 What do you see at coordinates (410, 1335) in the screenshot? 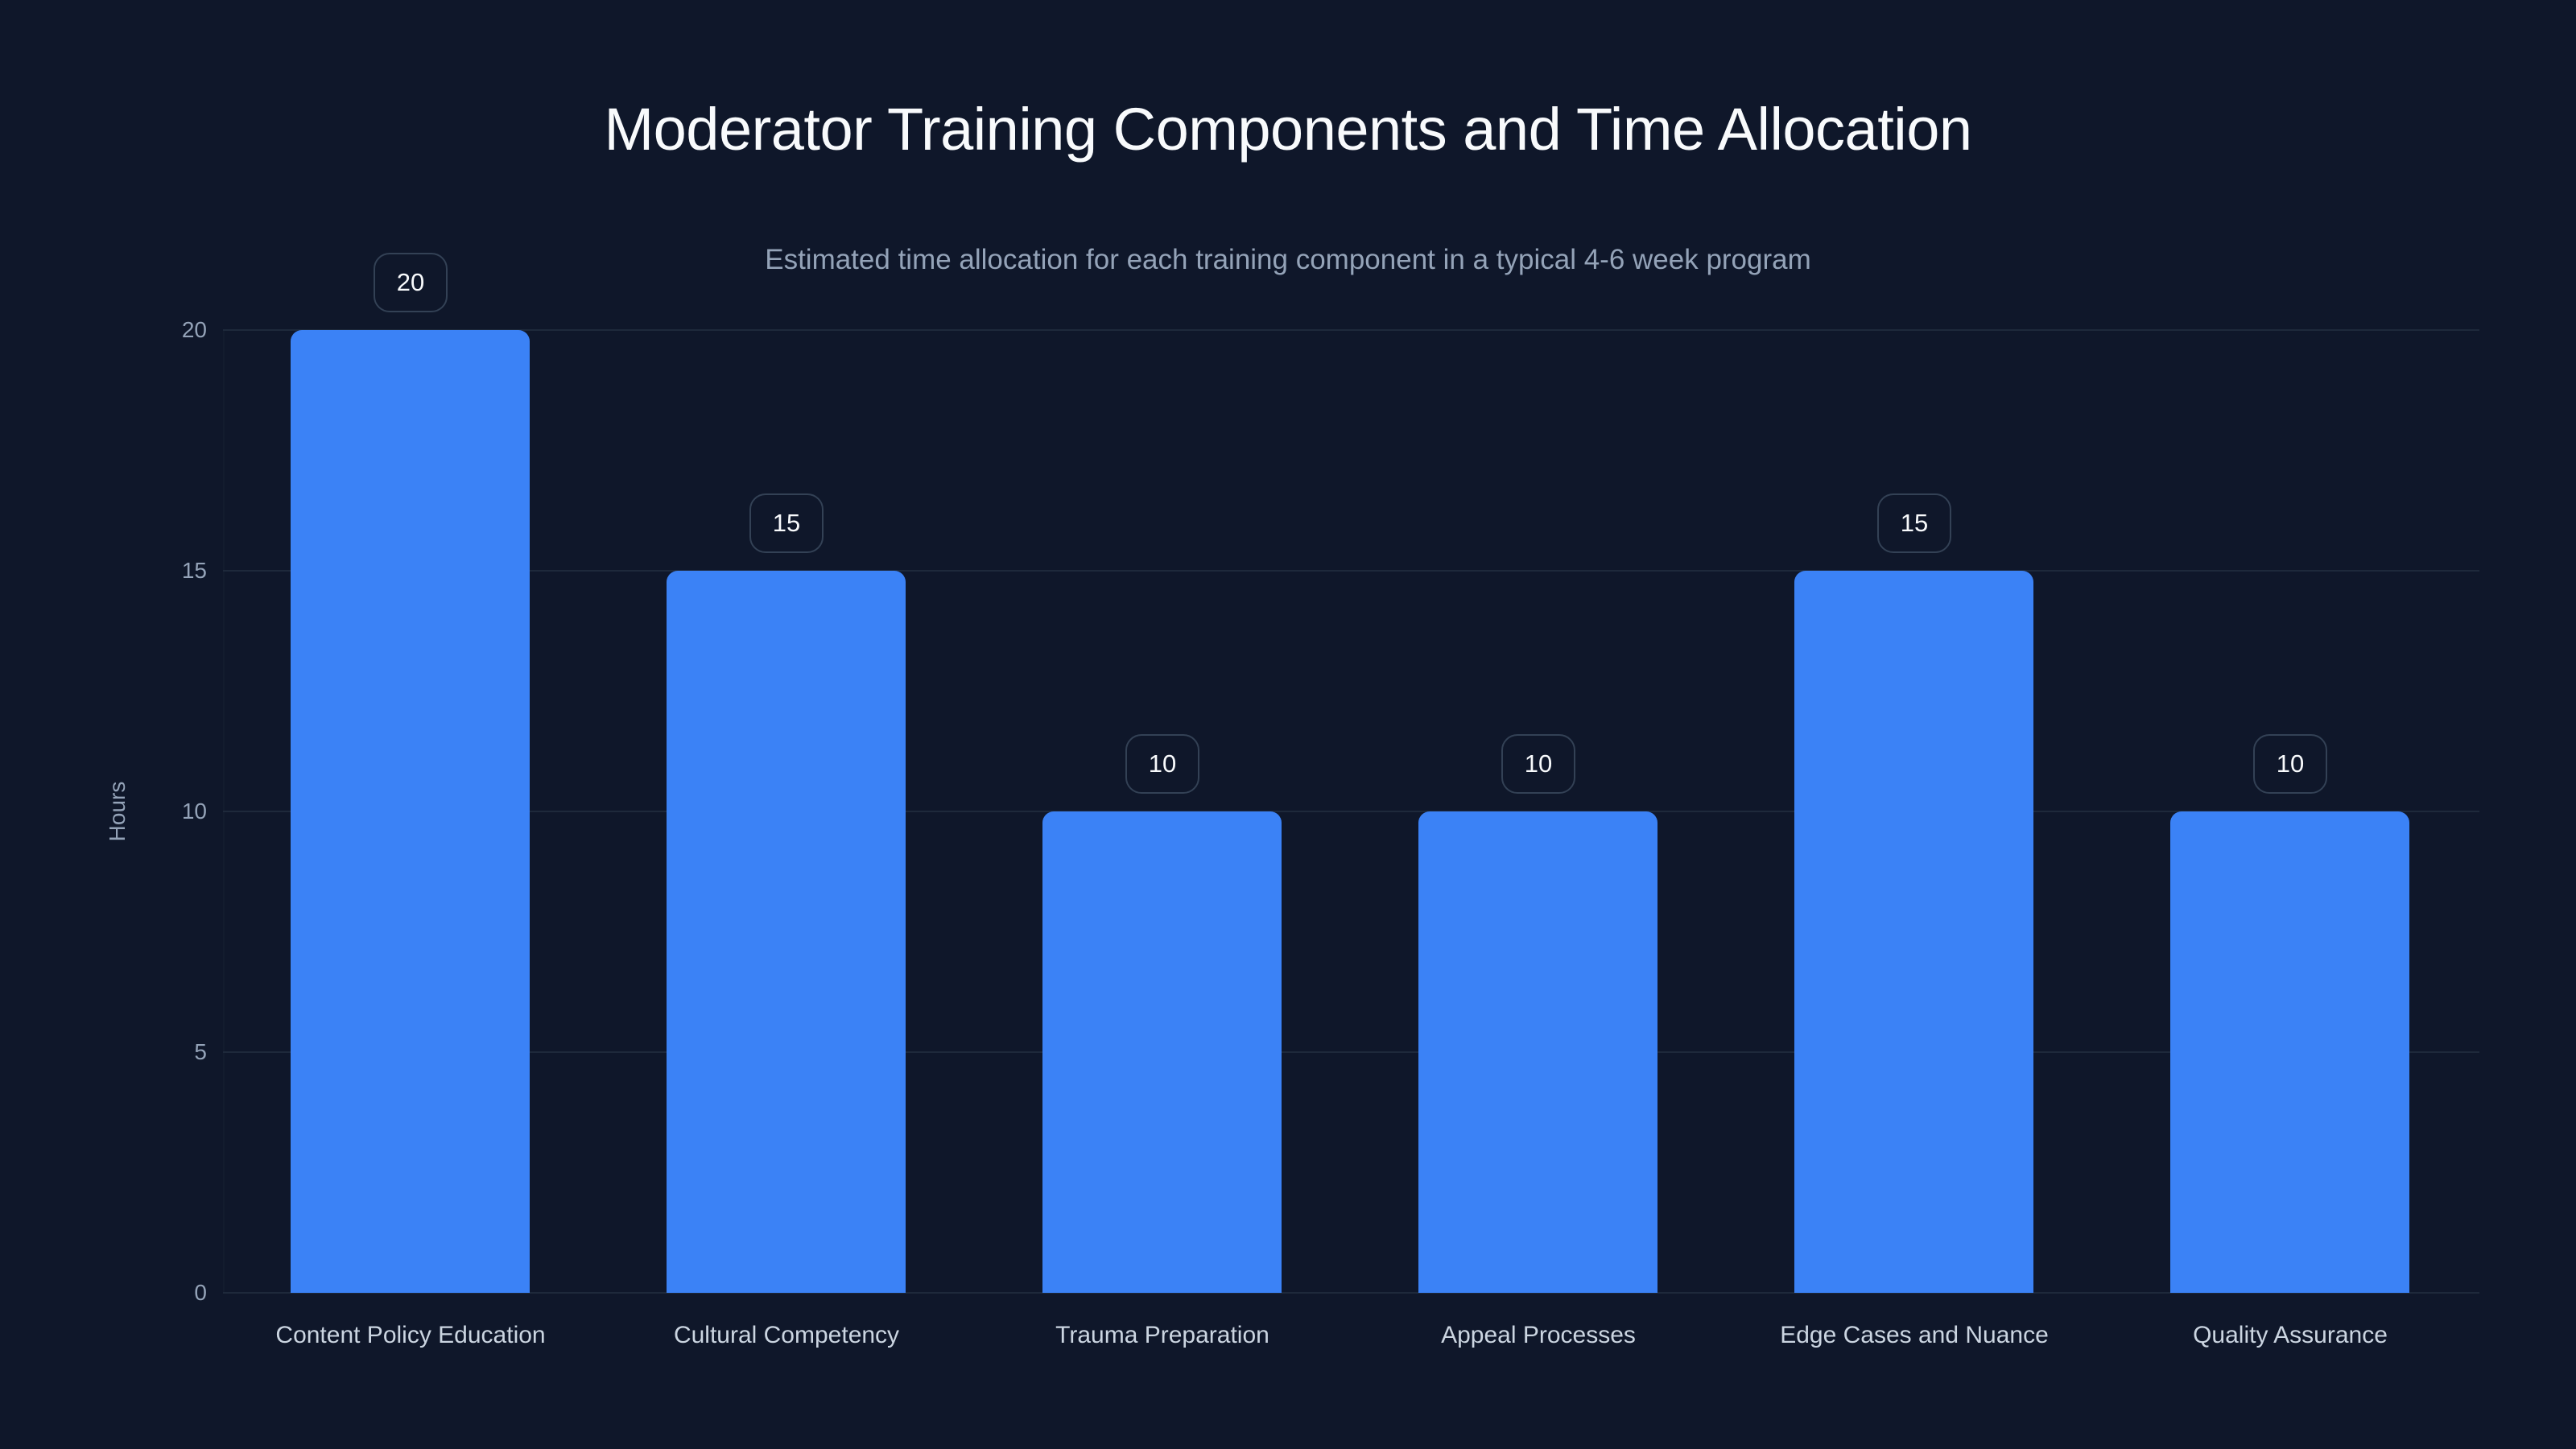
I see `x-tick-label: Content Policy Education` at bounding box center [410, 1335].